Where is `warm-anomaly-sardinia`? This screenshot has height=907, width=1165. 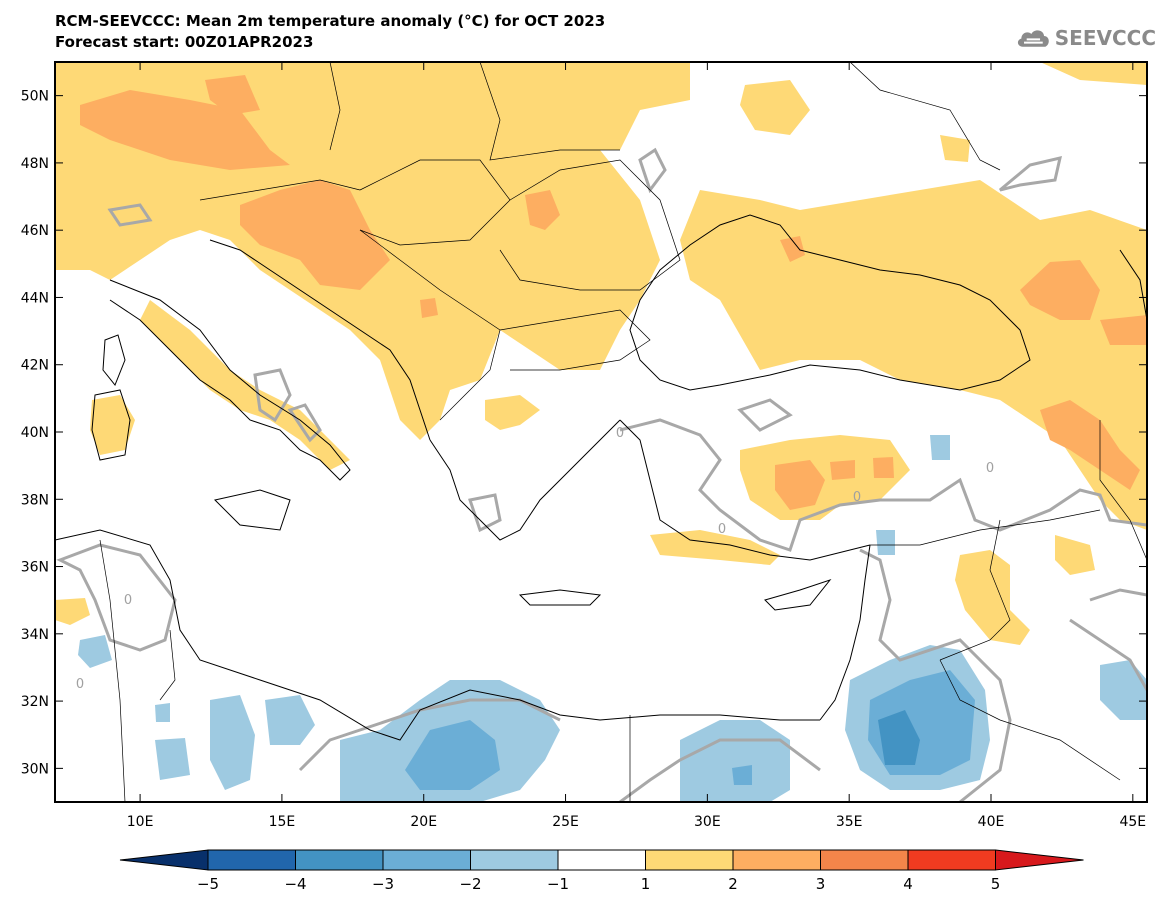 warm-anomaly-sardinia is located at coordinates (112, 425).